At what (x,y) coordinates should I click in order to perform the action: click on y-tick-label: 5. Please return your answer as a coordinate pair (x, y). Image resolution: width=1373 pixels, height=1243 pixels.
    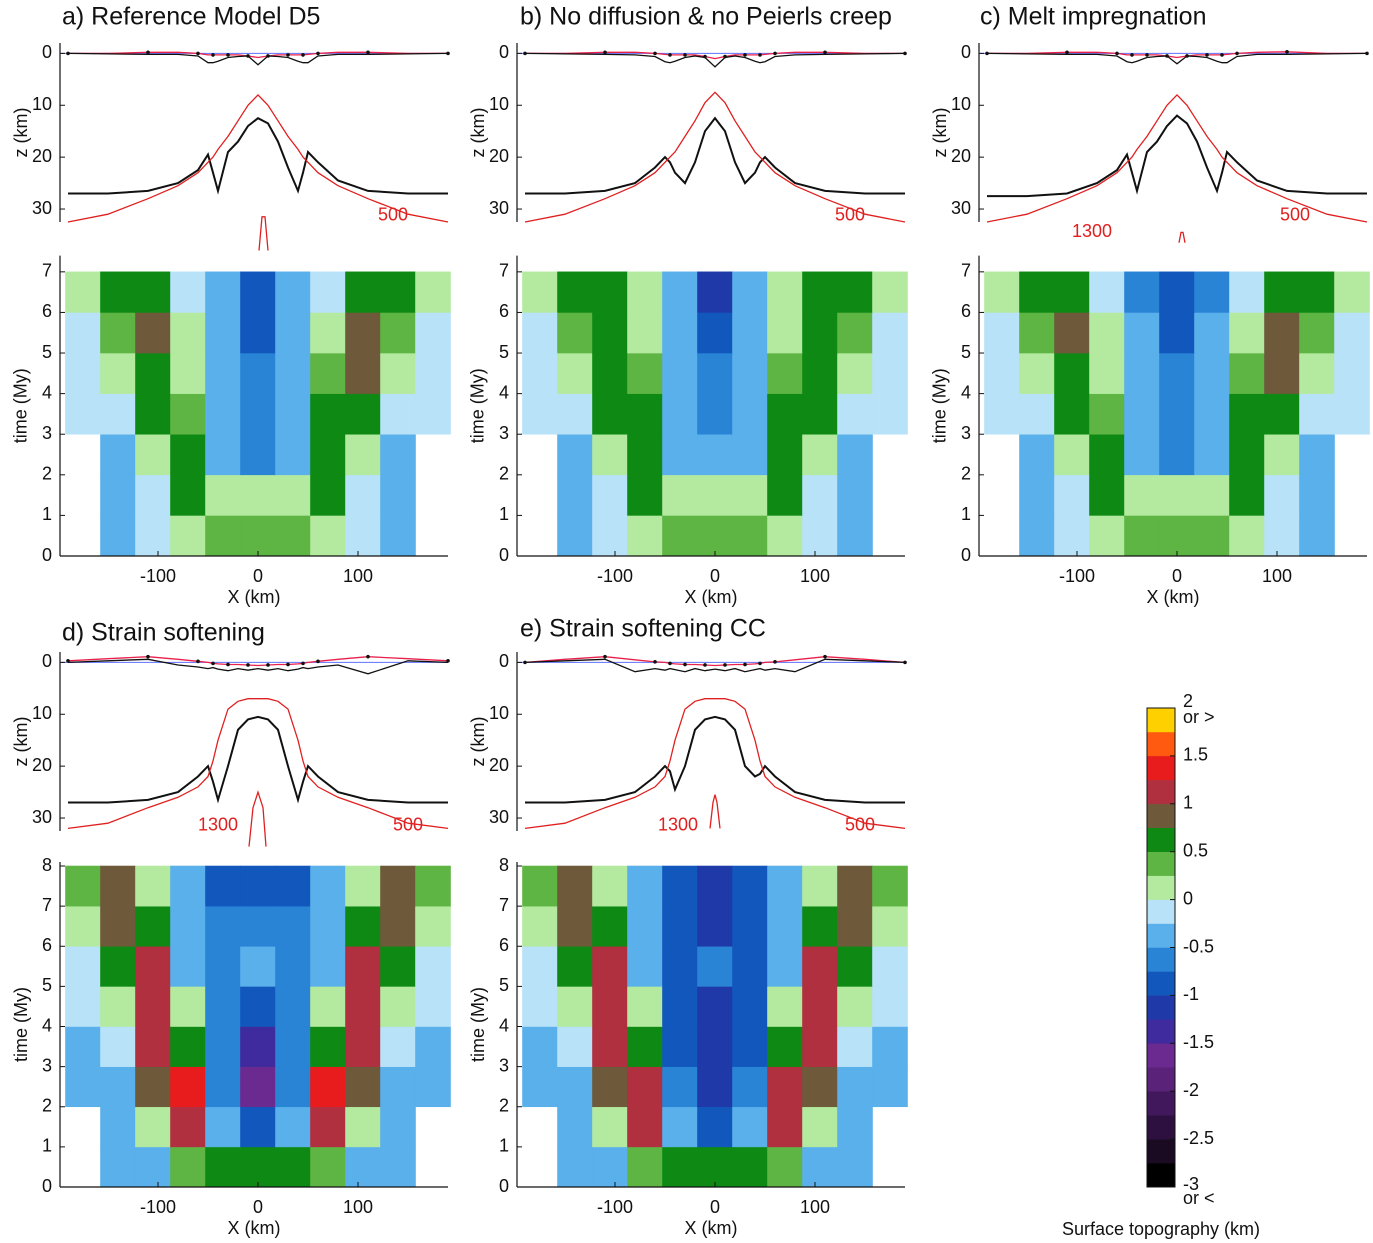
    Looking at the image, I should click on (966, 352).